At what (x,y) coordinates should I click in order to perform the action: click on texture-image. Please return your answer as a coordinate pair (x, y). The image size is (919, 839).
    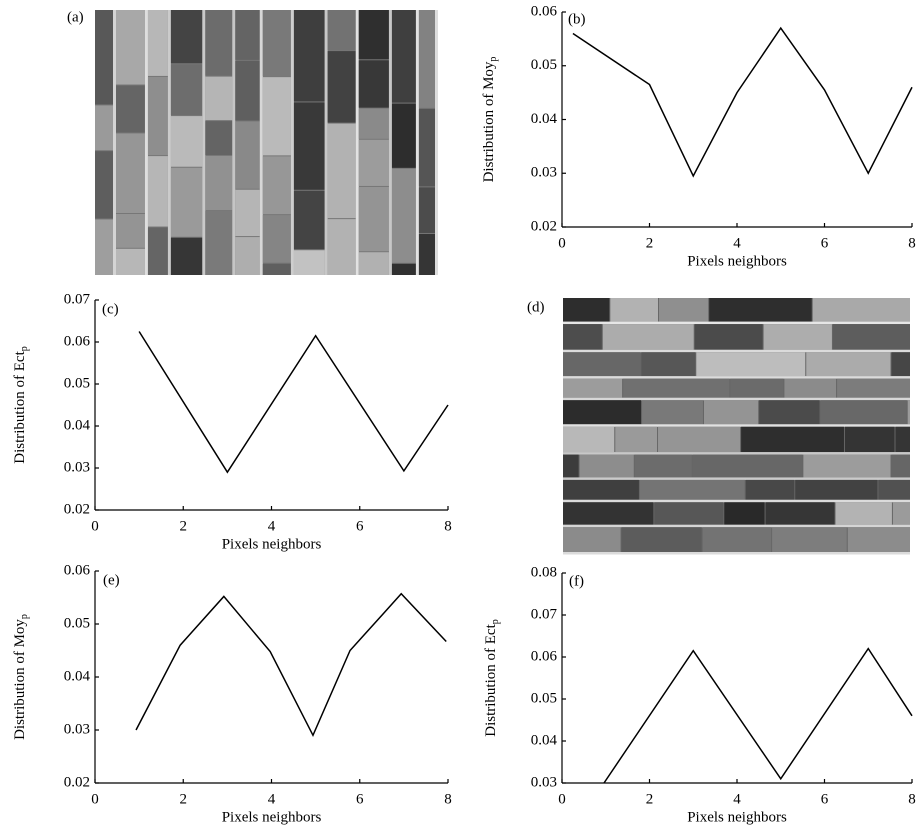
    Looking at the image, I should click on (736, 426).